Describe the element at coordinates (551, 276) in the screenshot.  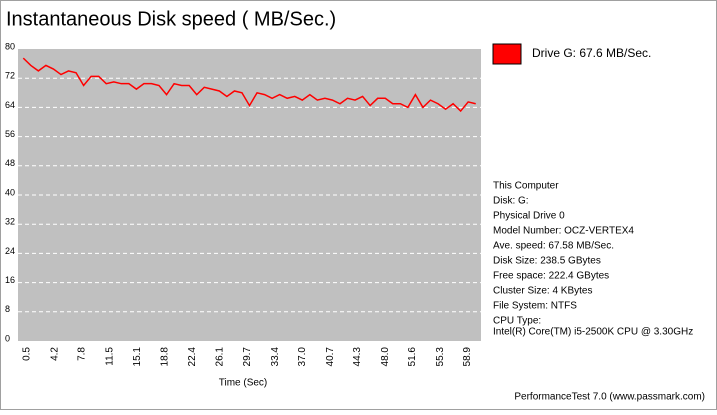
I see `info-line: Free space: 222.4 GBytes` at that location.